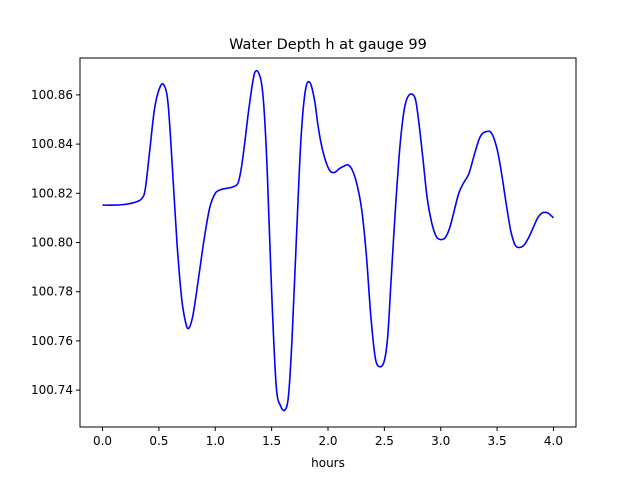 This screenshot has height=480, width=640. What do you see at coordinates (215, 441) in the screenshot?
I see `x-tick-label: 1.0` at bounding box center [215, 441].